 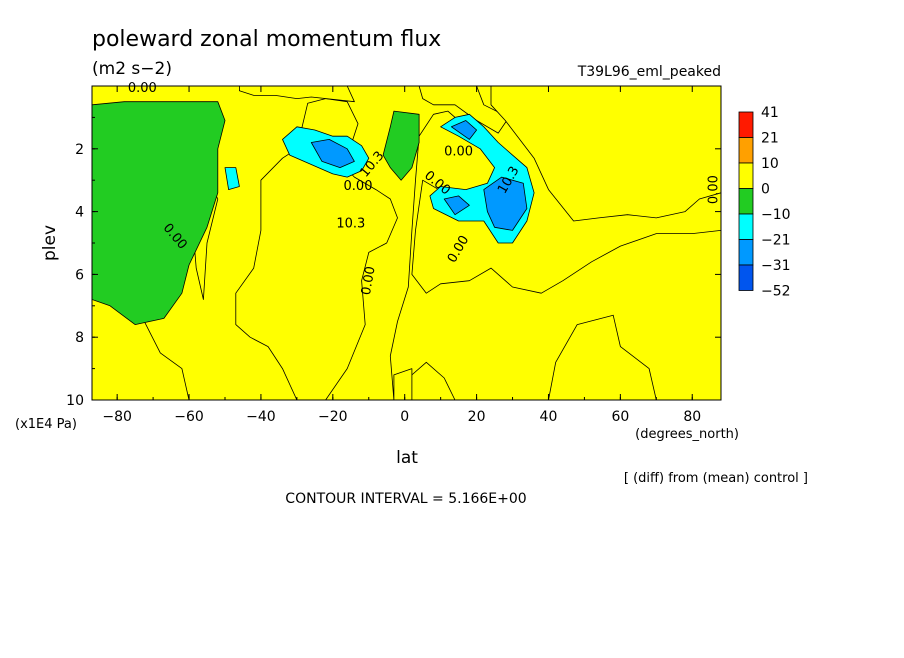 I want to click on x-tick-label-1: −60, so click(x=189, y=417).